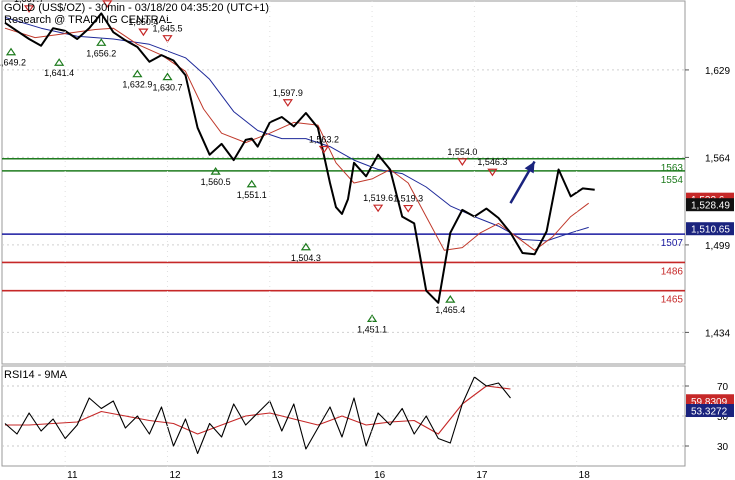 Image resolution: width=735 pixels, height=480 pixels. What do you see at coordinates (462, 152) in the screenshot?
I see `resistance-label: 1,554.0` at bounding box center [462, 152].